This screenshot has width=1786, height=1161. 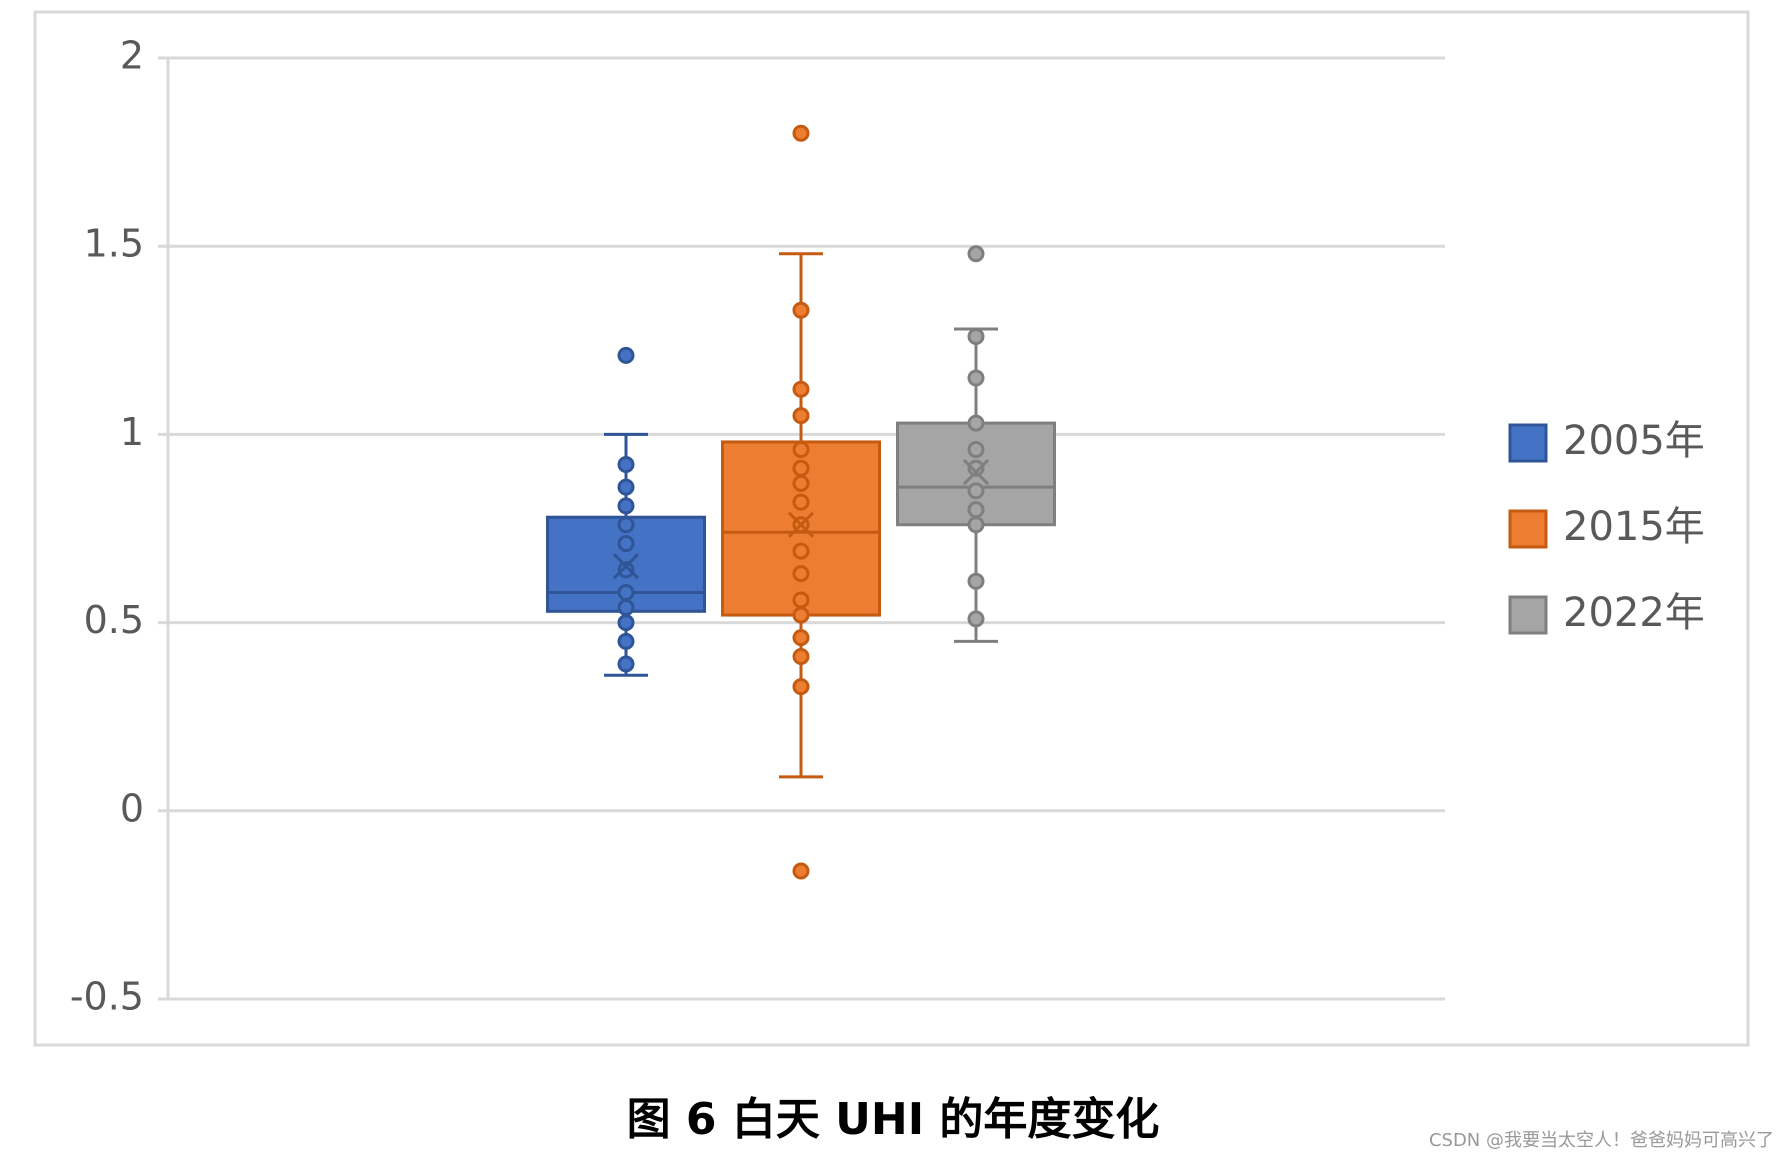 I want to click on y-tick-label: 2, so click(x=132, y=56).